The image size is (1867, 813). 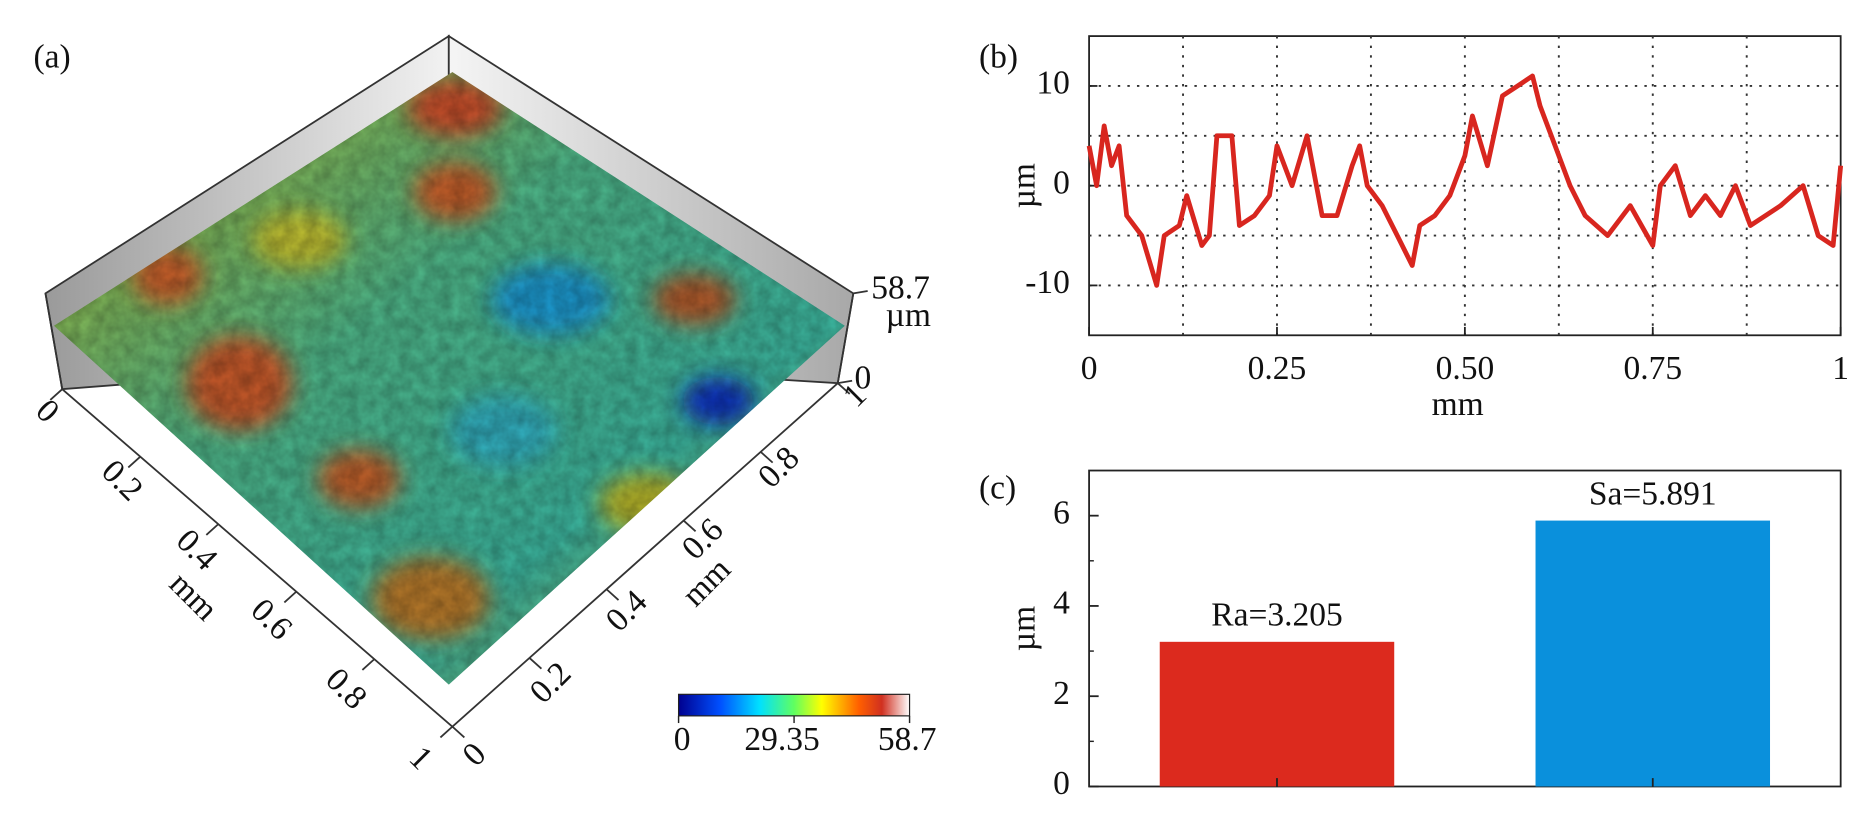 What do you see at coordinates (1061, 512) in the screenshot?
I see `y-tick-label: 6` at bounding box center [1061, 512].